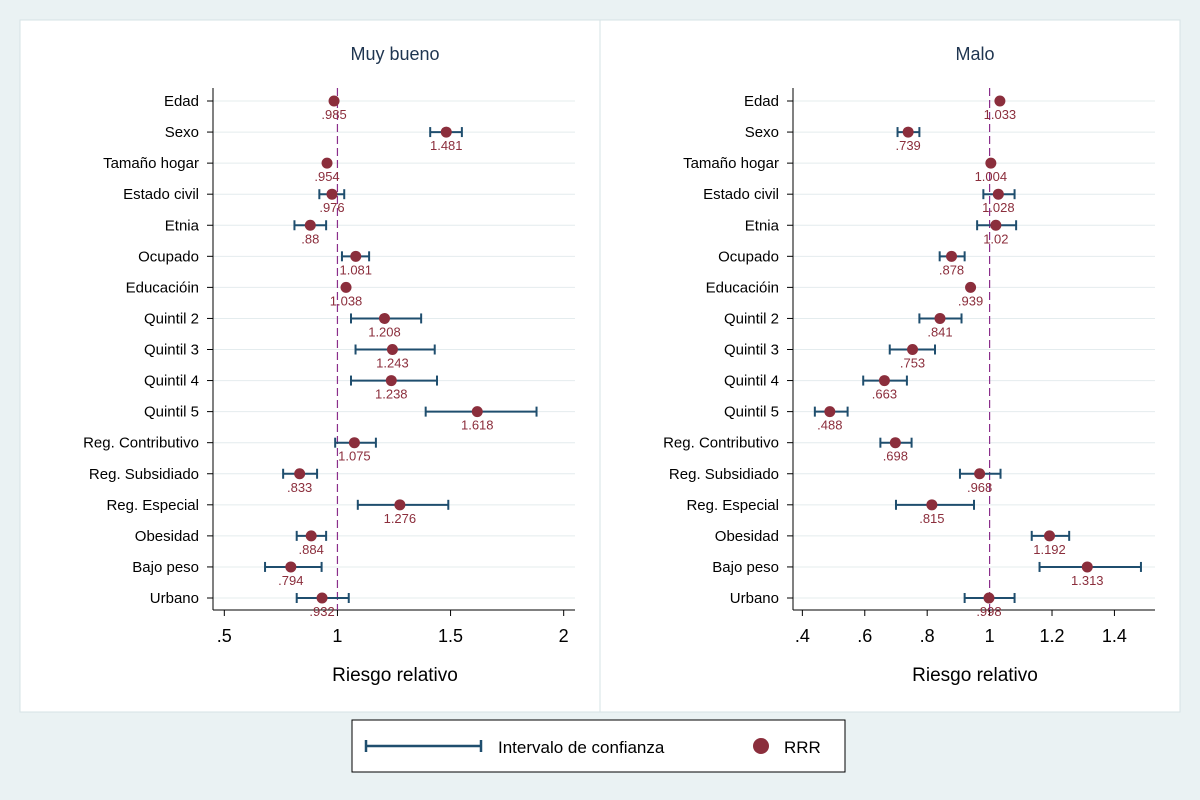  What do you see at coordinates (931, 518) in the screenshot?
I see `data-label: .815` at bounding box center [931, 518].